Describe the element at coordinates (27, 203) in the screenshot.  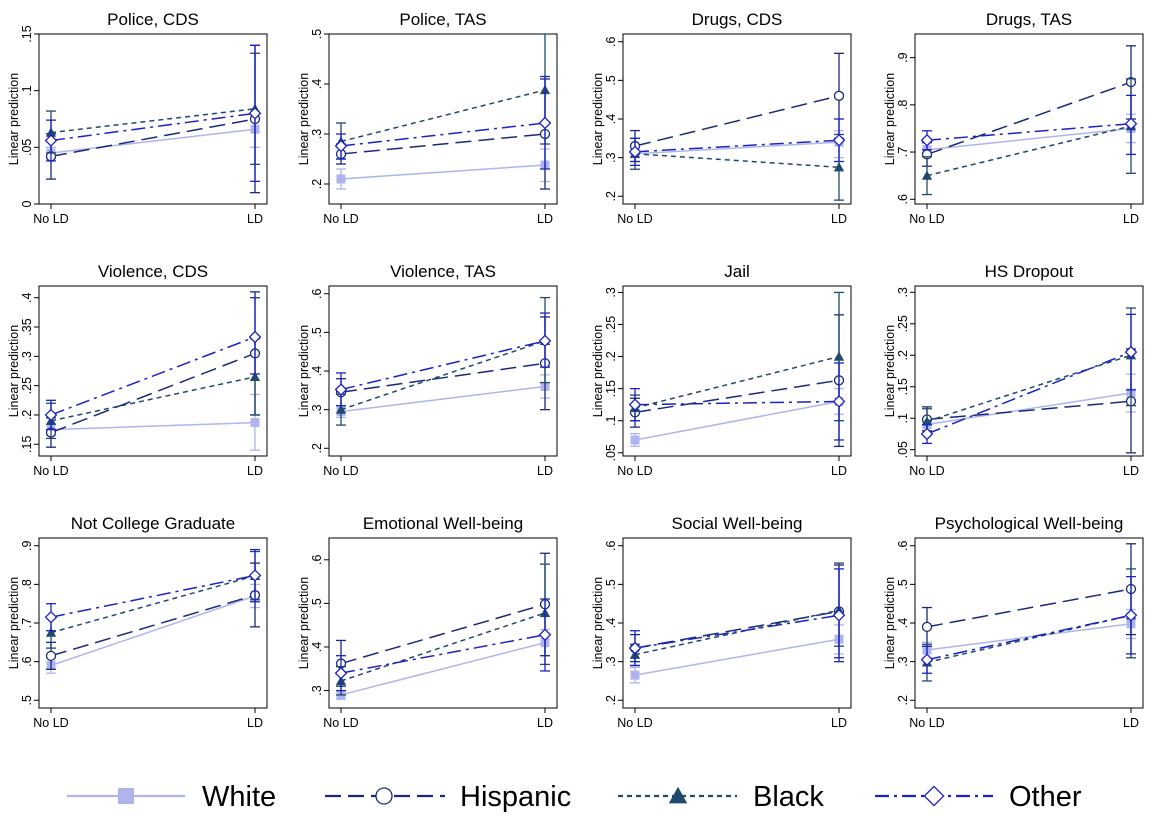
I see `y-tick-label: 0` at that location.